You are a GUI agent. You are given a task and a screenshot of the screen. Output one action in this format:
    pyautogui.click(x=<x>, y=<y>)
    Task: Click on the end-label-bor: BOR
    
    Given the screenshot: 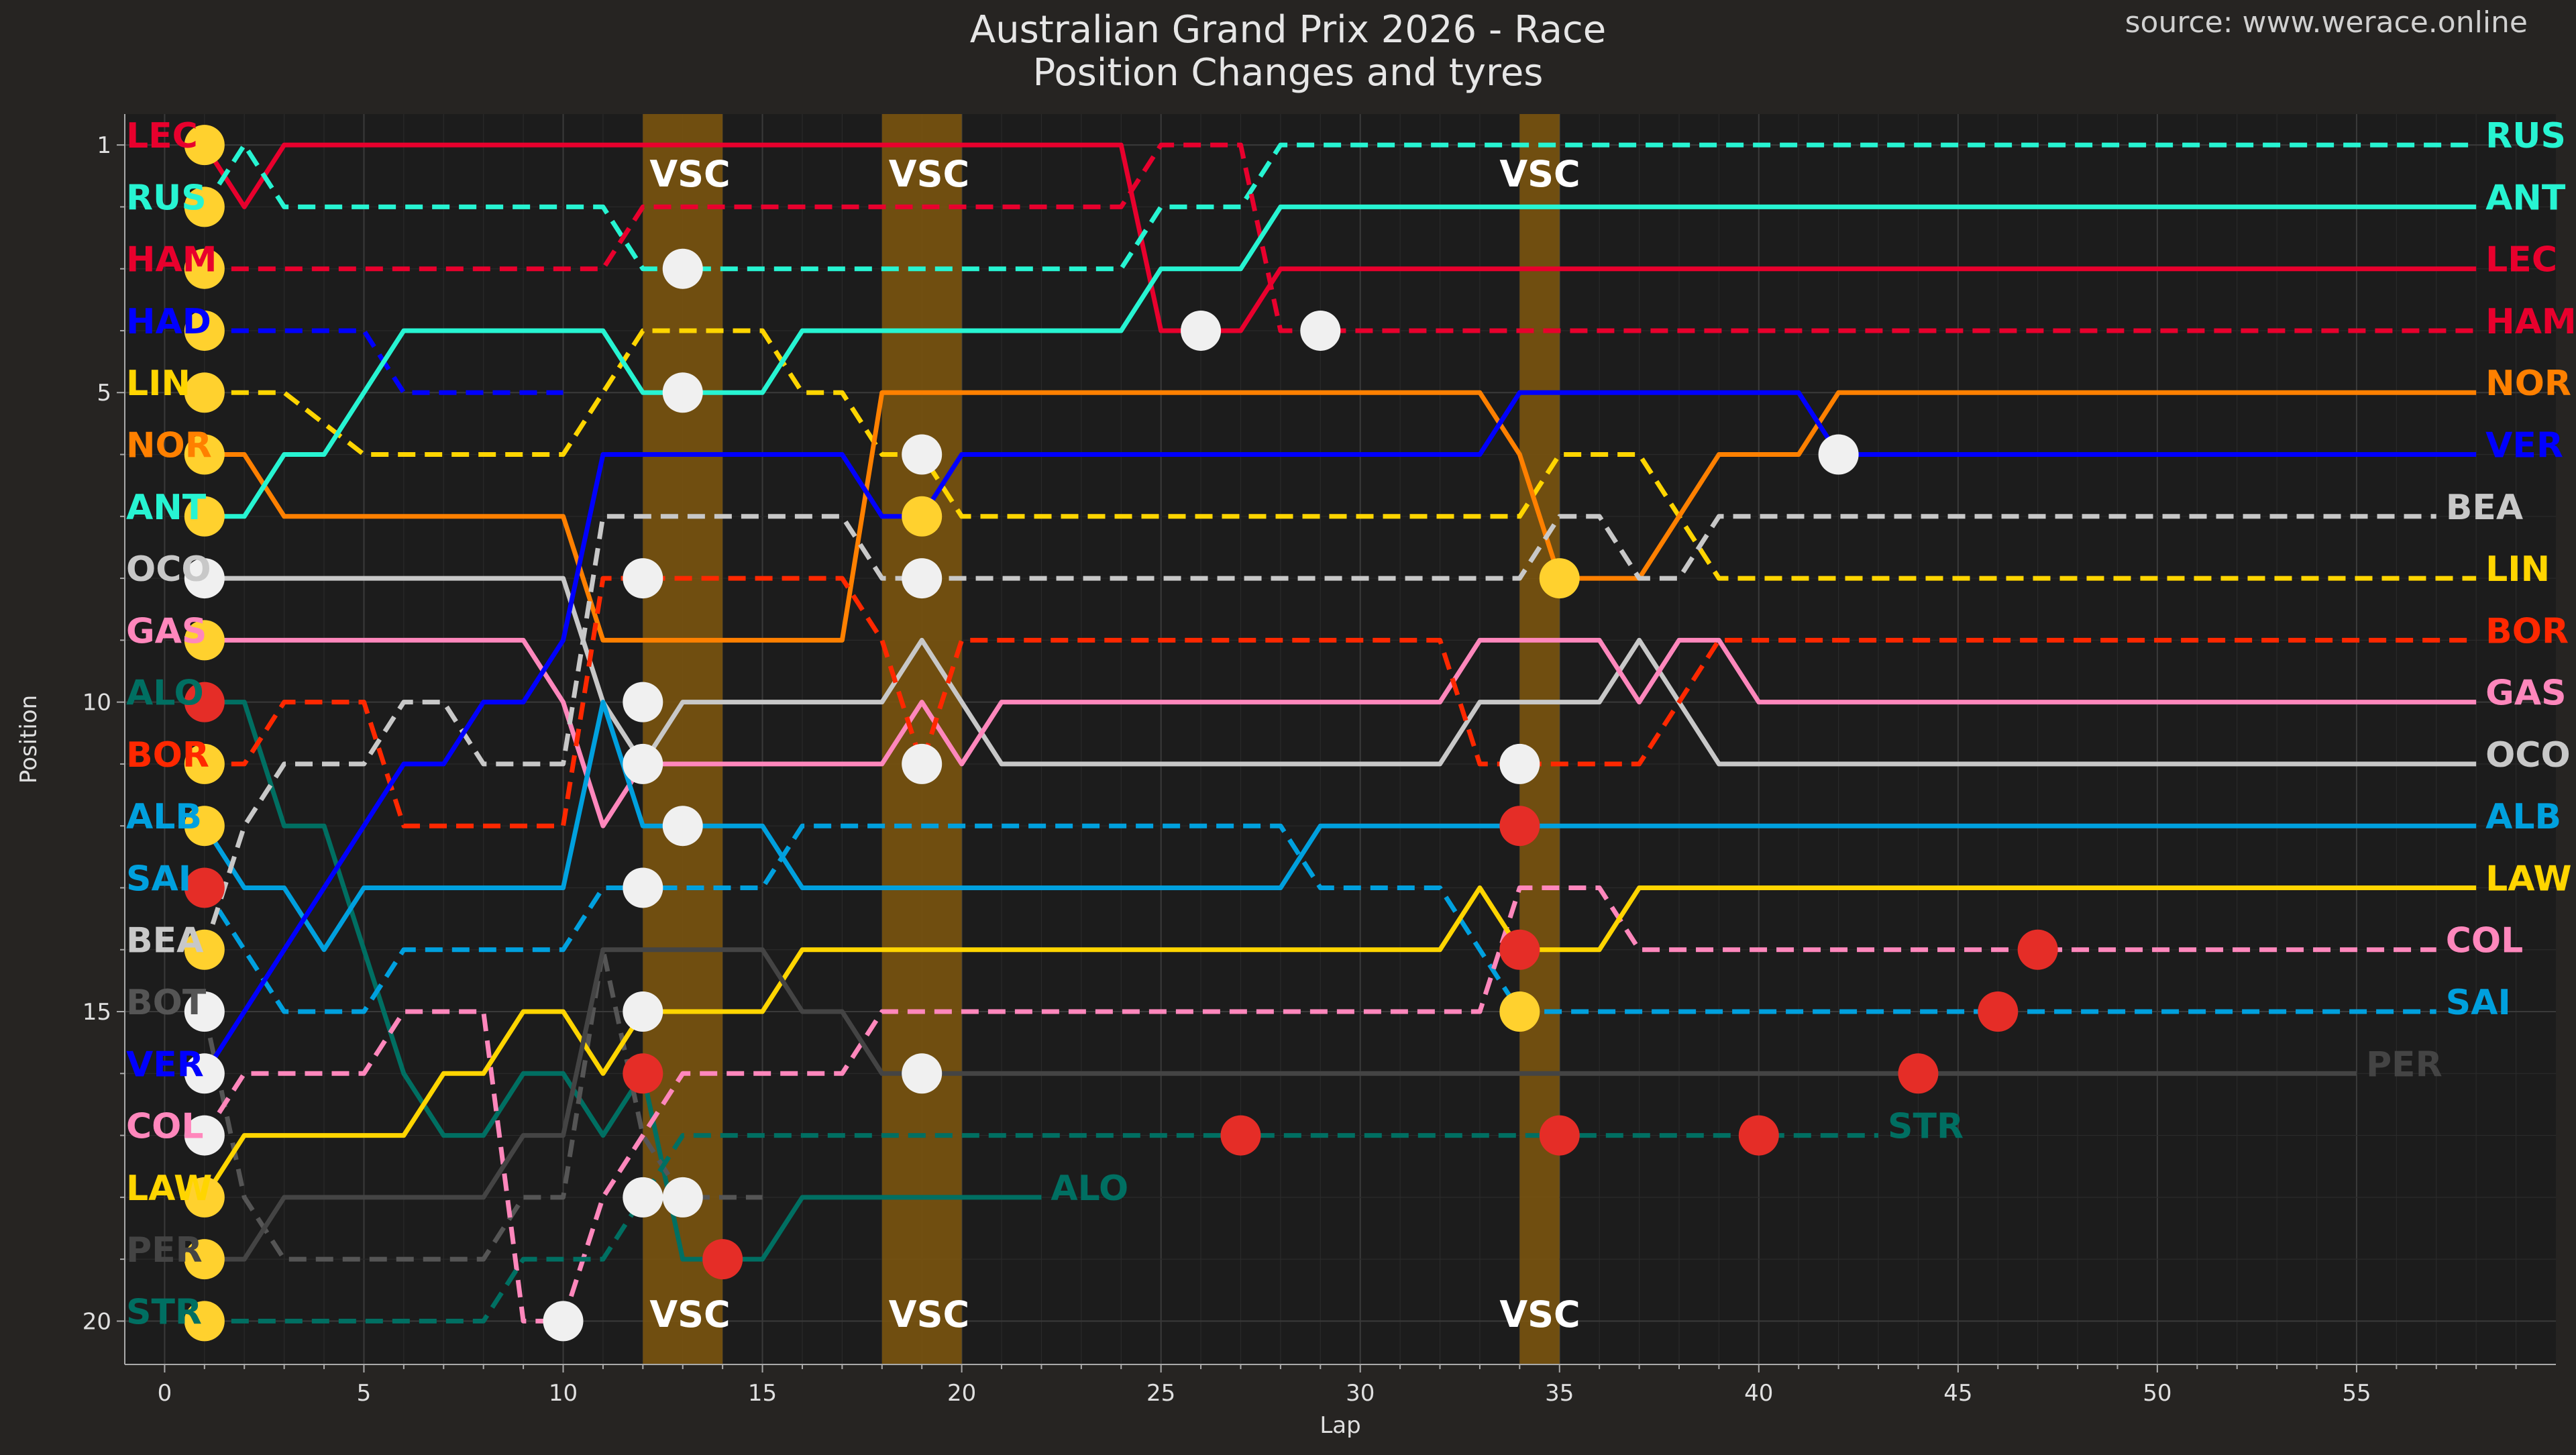 What is the action you would take?
    pyautogui.click(x=2527, y=631)
    